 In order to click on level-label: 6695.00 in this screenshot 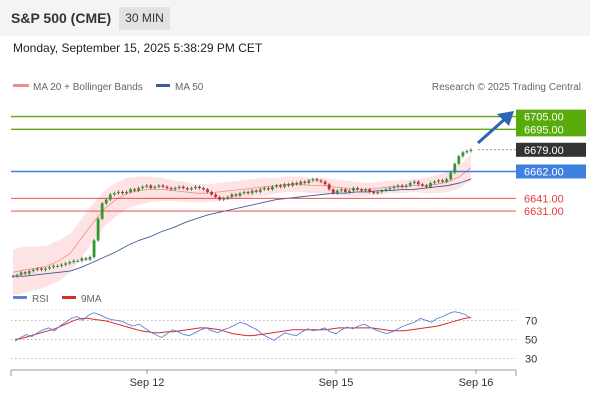, I will do `click(544, 130)`.